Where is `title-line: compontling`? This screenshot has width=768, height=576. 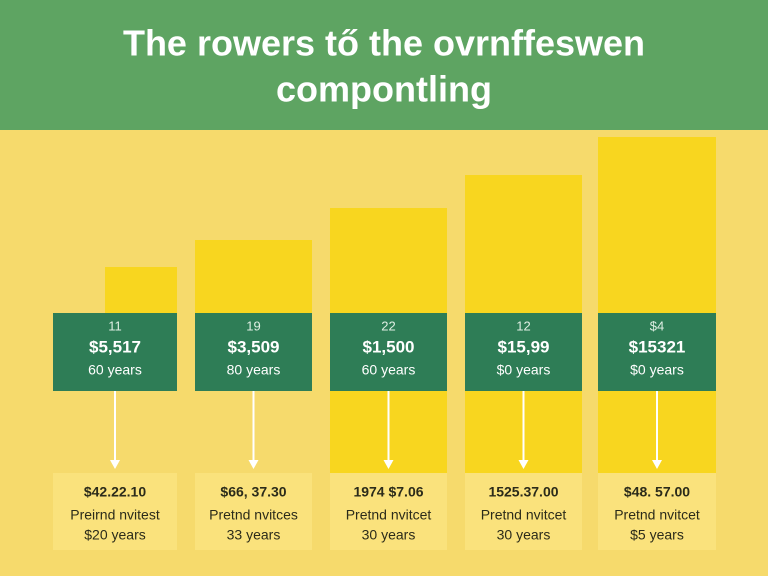
title-line: compontling is located at coordinates (384, 89).